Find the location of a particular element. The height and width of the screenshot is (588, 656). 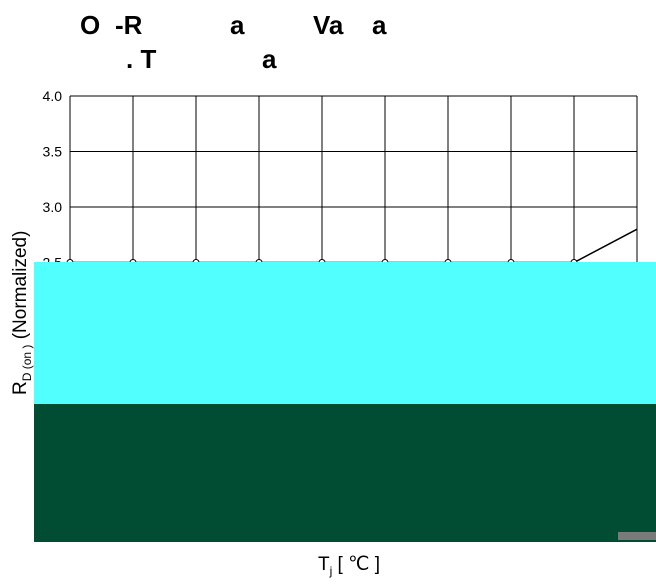

title-part-6: . T is located at coordinates (141, 59).